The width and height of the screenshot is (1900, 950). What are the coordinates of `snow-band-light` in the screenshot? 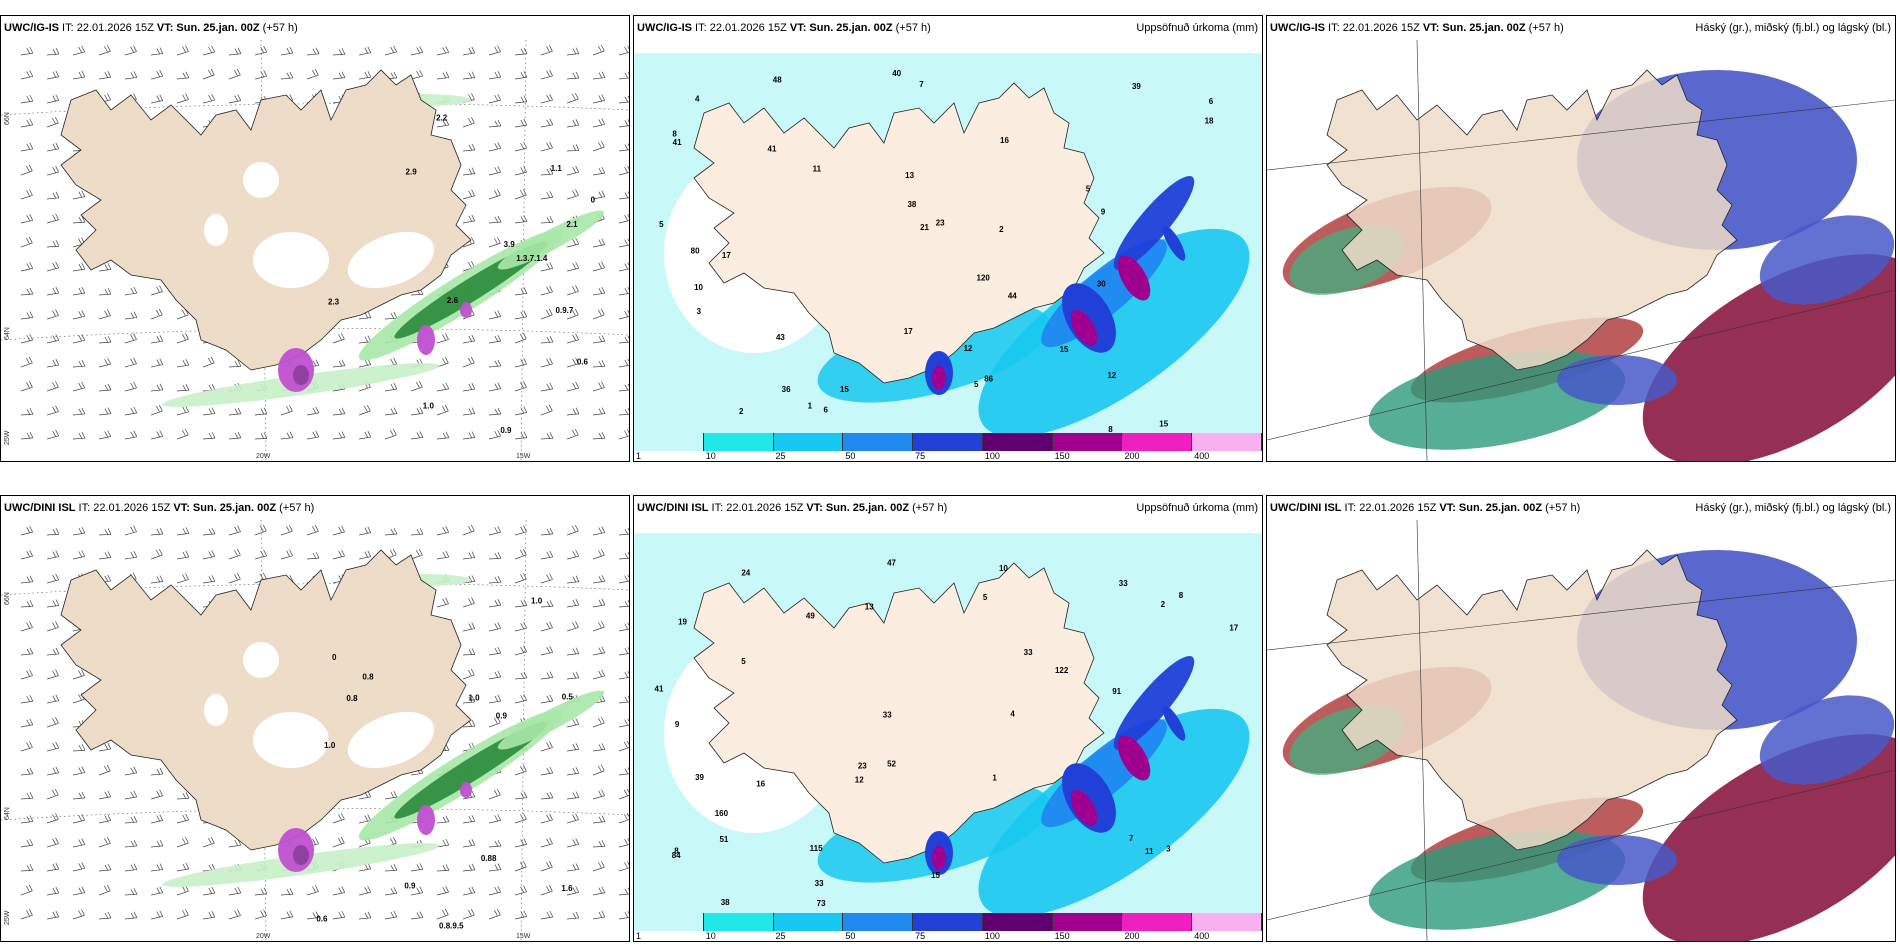 It's located at (551, 240).